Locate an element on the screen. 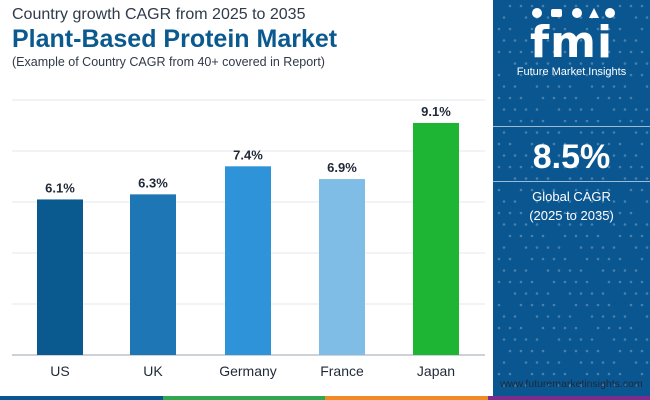 This screenshot has width=650, height=400. bar-us is located at coordinates (60, 277).